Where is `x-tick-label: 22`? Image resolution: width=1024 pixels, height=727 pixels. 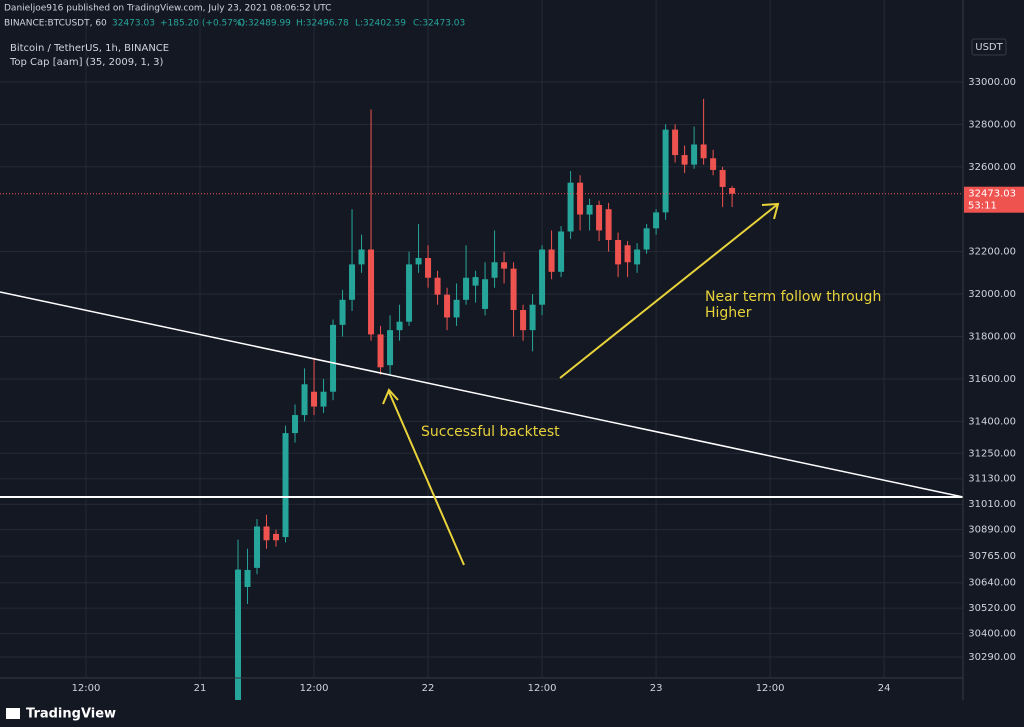 x-tick-label: 22 is located at coordinates (428, 688).